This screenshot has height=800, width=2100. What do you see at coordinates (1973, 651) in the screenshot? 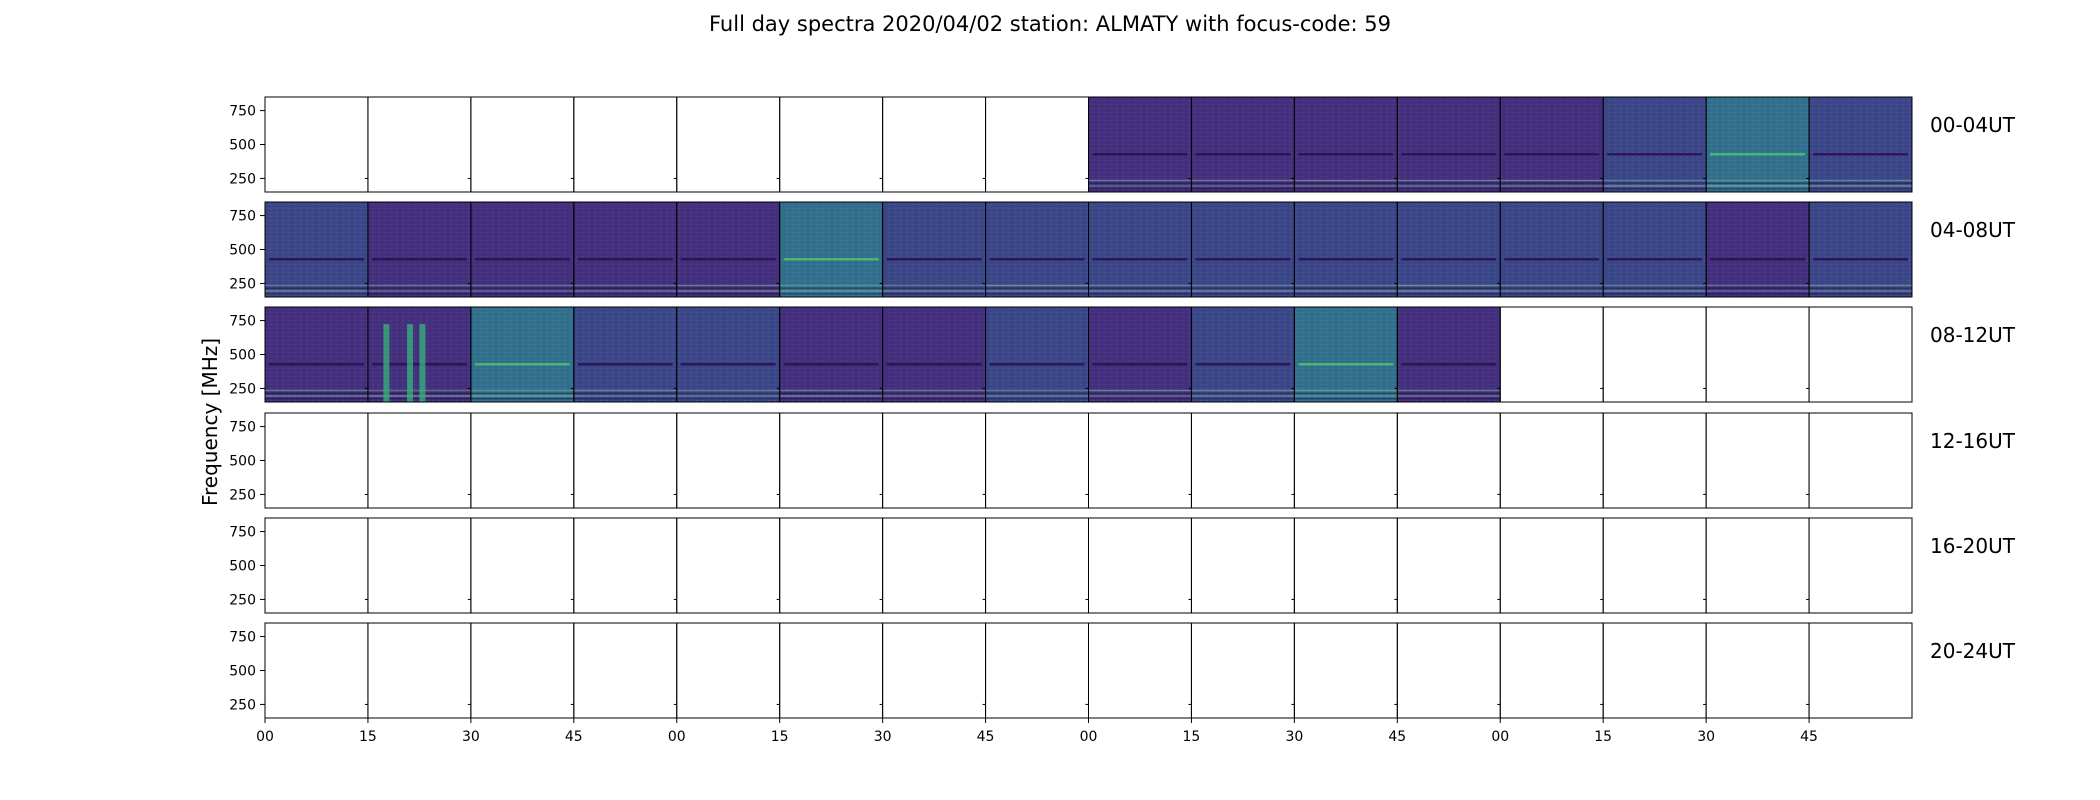
I see `row-time-label: 20-24UT` at bounding box center [1973, 651].